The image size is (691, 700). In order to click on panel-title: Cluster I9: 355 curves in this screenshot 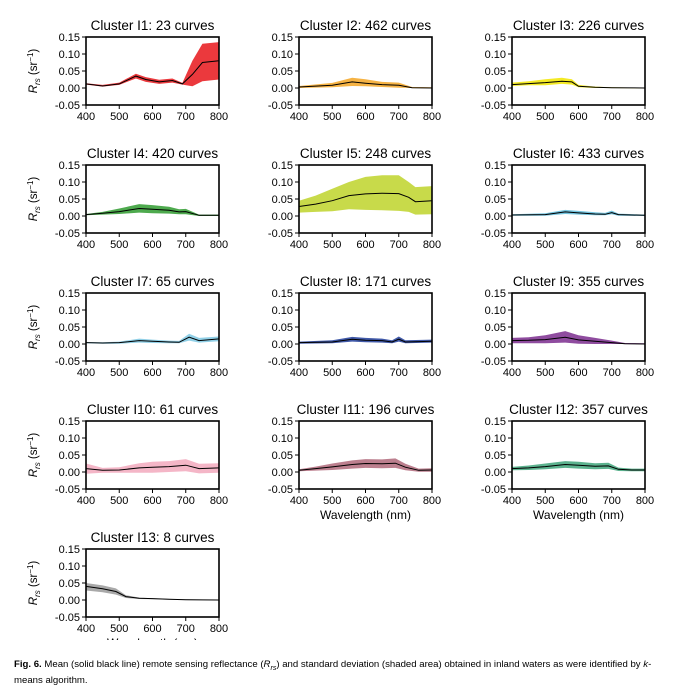, I will do `click(579, 281)`.